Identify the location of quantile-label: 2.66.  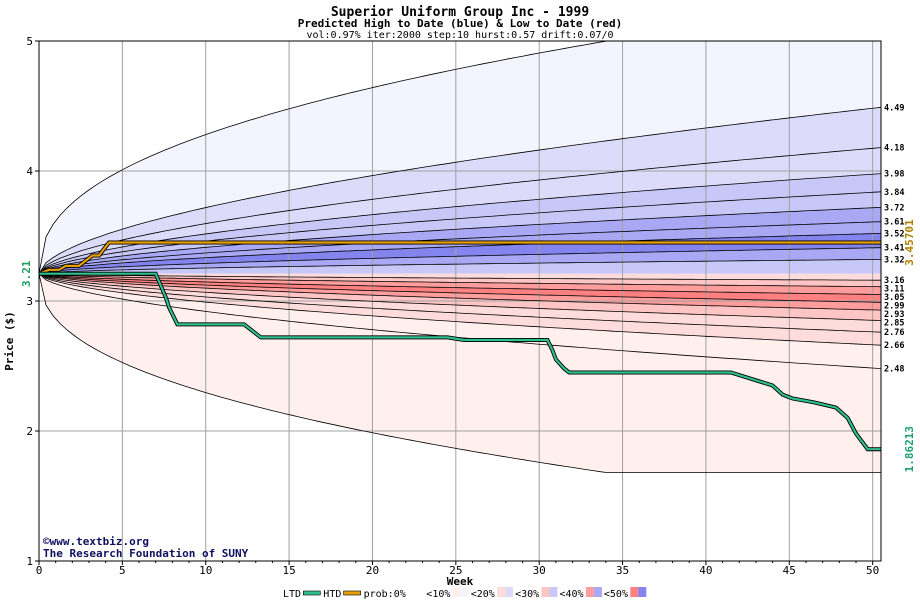
(894, 346).